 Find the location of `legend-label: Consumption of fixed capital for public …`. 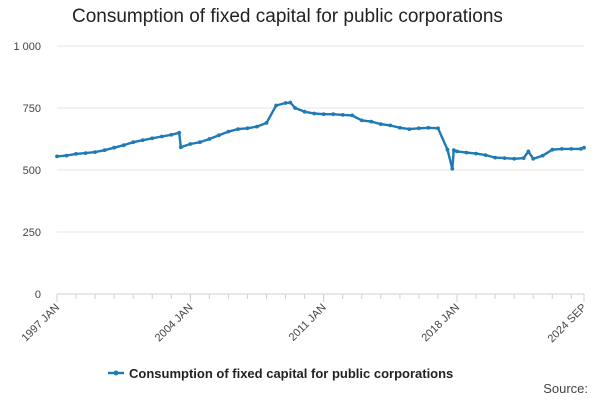

legend-label: Consumption of fixed capital for public … is located at coordinates (291, 373).